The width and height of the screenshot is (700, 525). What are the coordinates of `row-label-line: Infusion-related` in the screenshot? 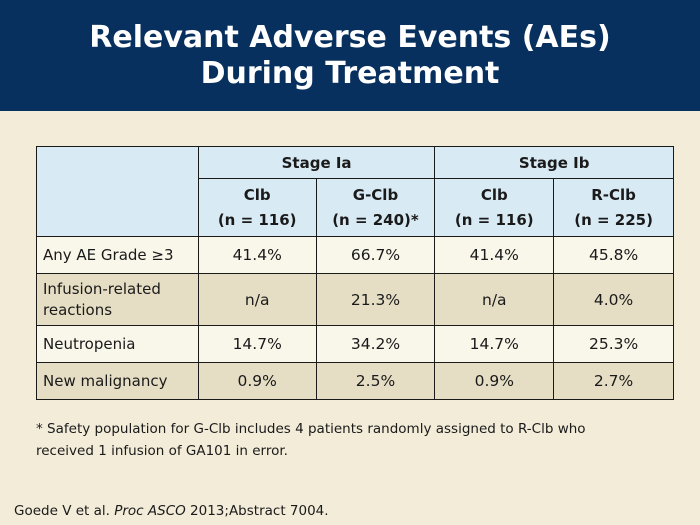 It's located at (102, 288).